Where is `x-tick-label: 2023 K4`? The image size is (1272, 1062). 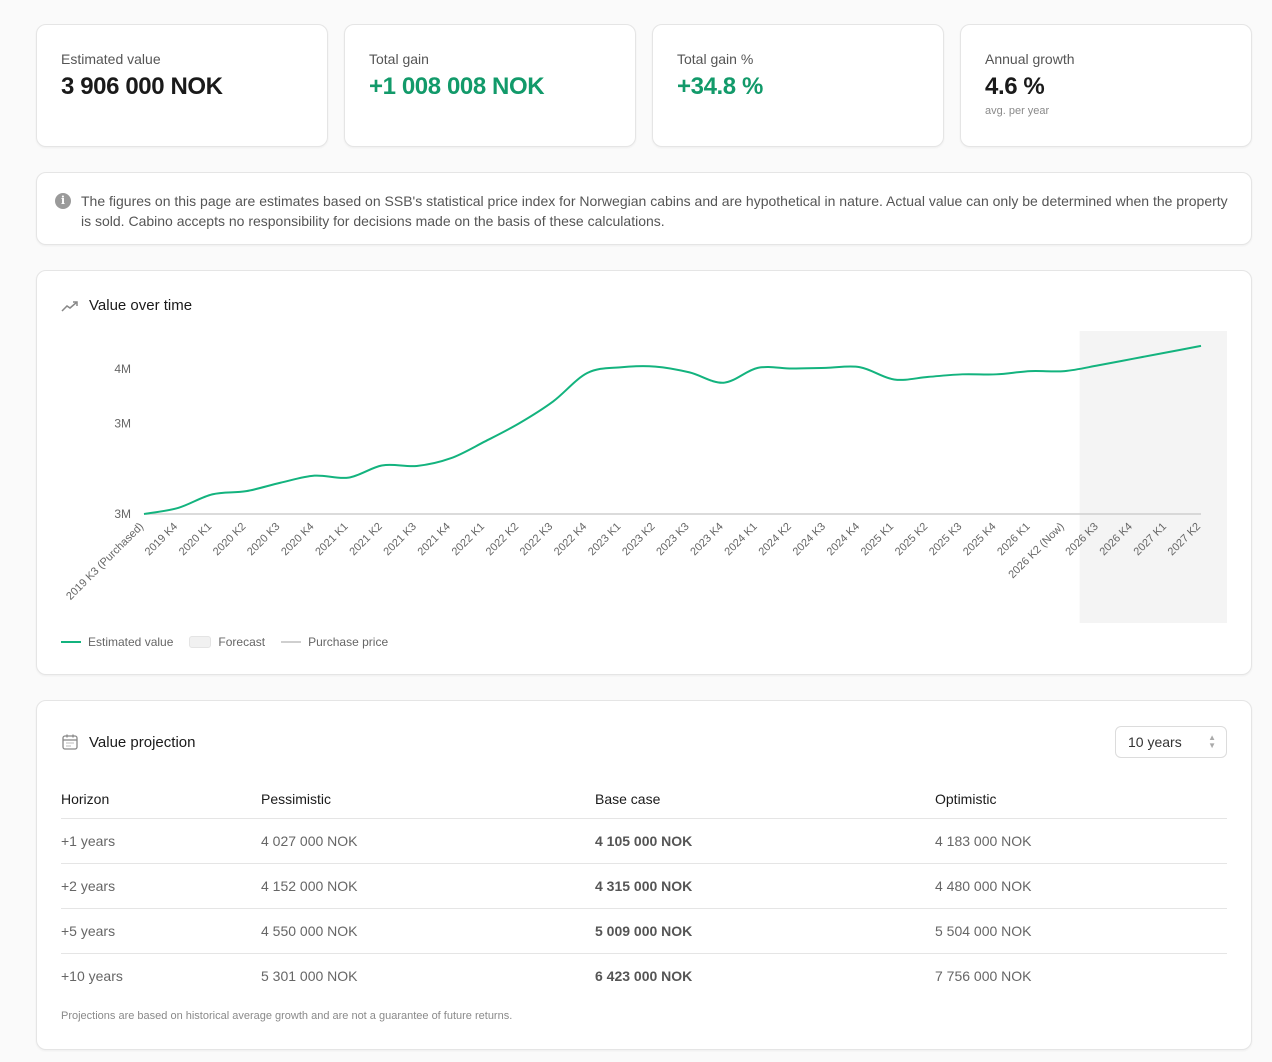 x-tick-label: 2023 K4 is located at coordinates (706, 539).